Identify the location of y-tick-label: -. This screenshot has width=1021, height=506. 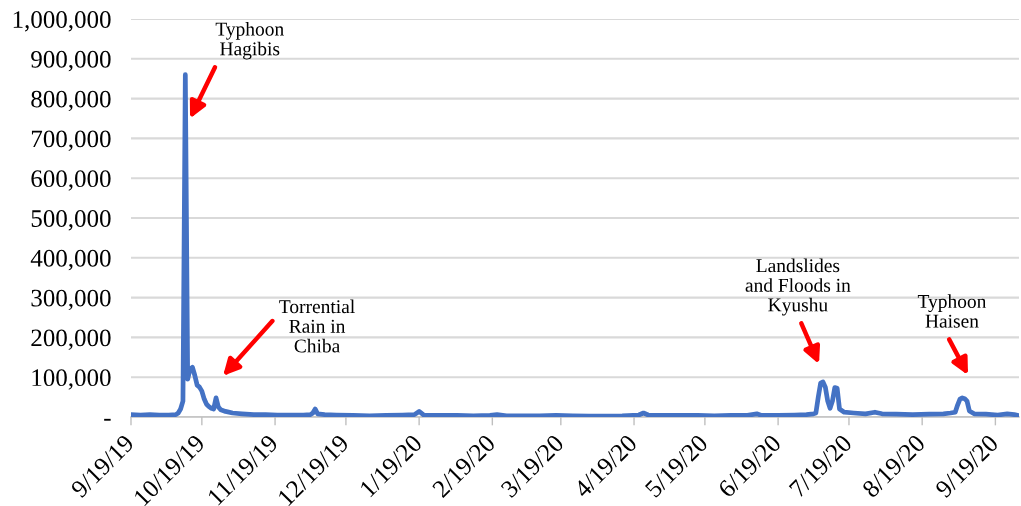
(107, 419).